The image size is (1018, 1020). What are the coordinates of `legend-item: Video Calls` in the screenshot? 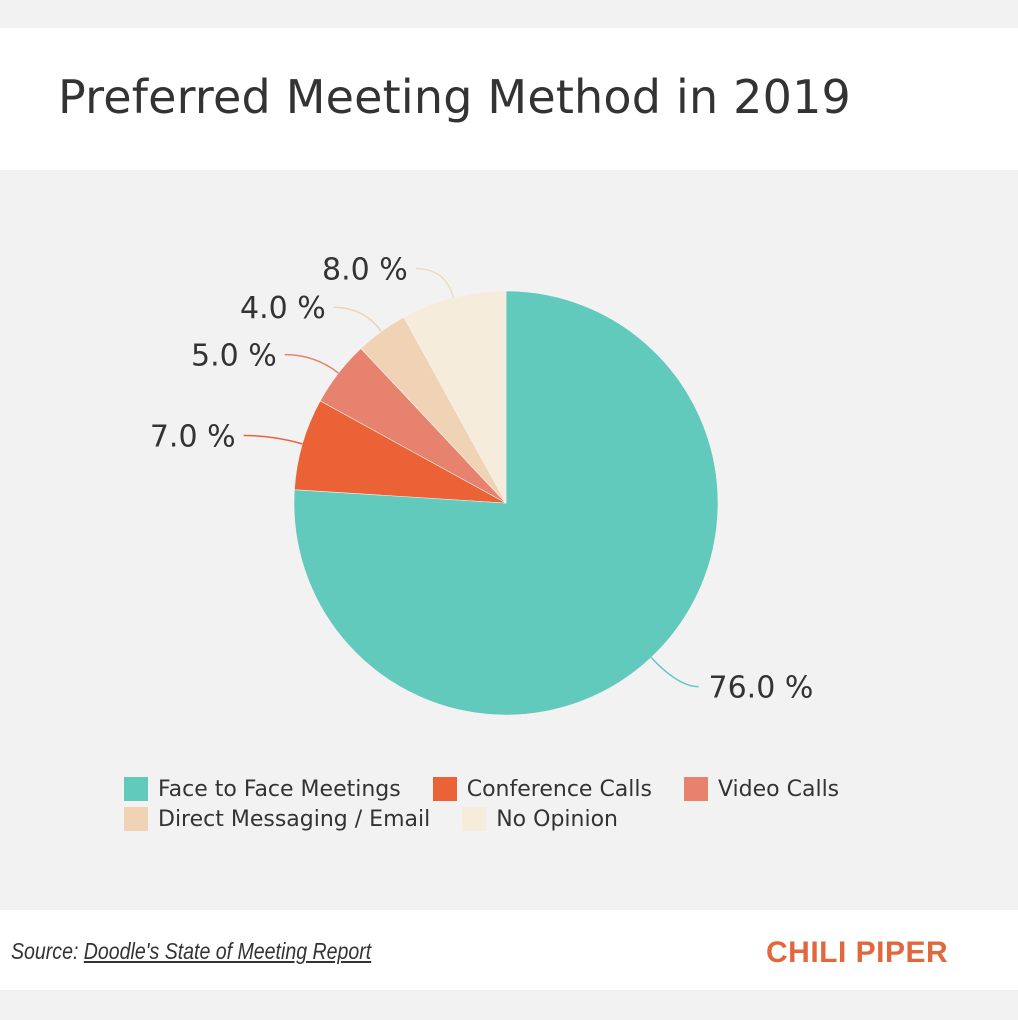 It's located at (761, 789).